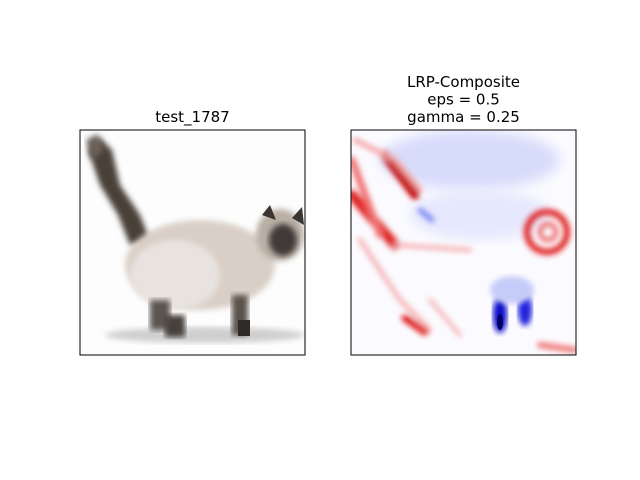 This screenshot has width=640, height=480. Describe the element at coordinates (463, 82) in the screenshot. I see `panel-title: LRP-Composite` at that location.